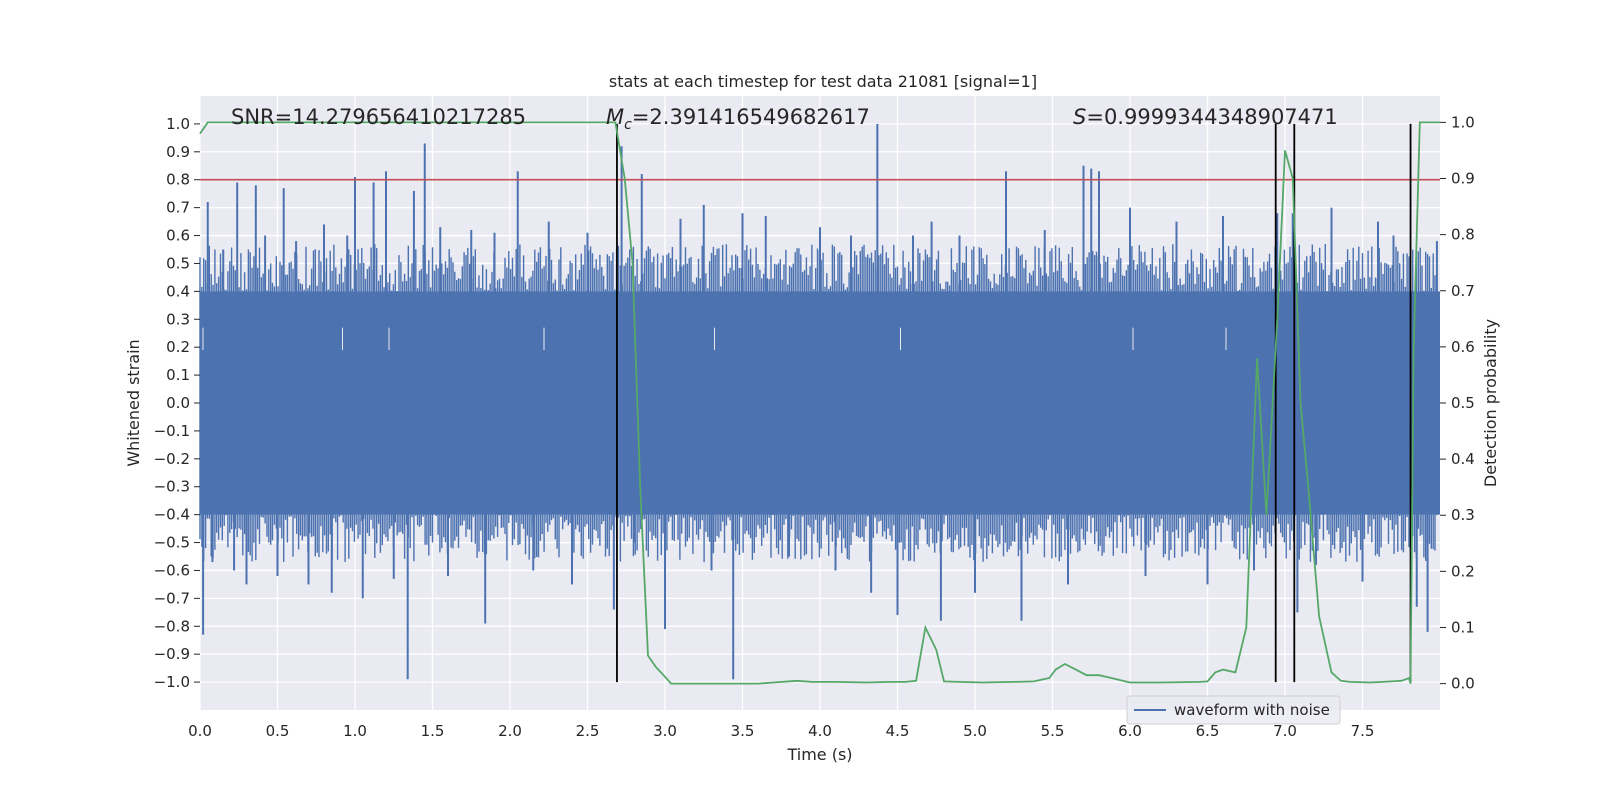 The image size is (1600, 800). Describe the element at coordinates (172, 543) in the screenshot. I see `y-tick-label-15: −0.5` at that location.